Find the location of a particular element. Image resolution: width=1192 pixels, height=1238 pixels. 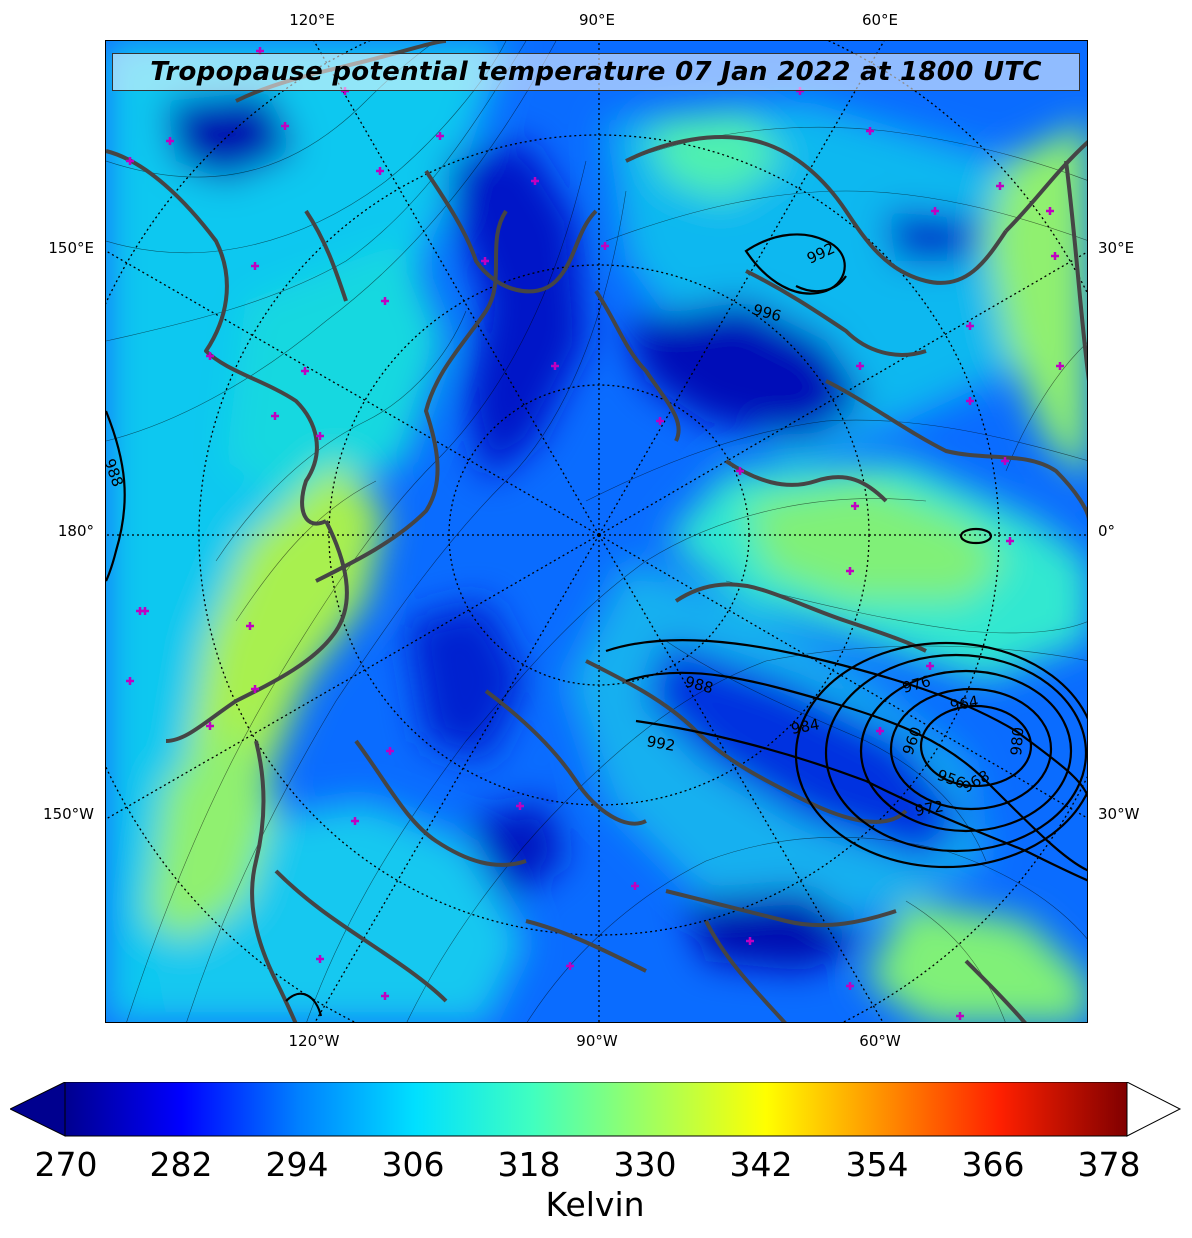

pressure-label: 972 is located at coordinates (929, 808).